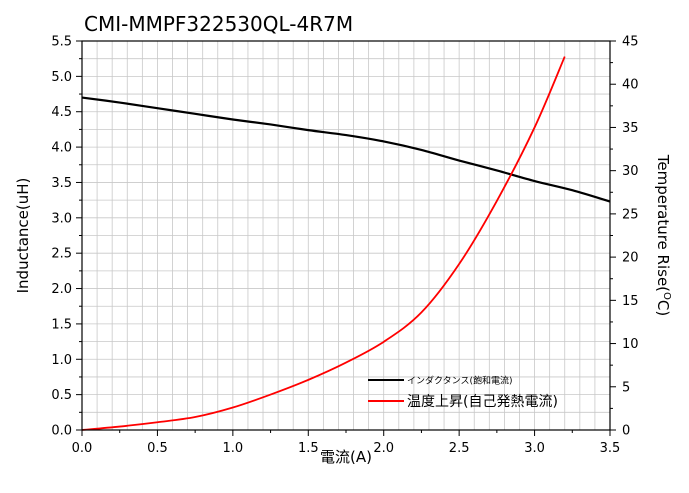 This screenshot has height=493, width=689. Describe the element at coordinates (630, 214) in the screenshot. I see `y2-tick-label: 25` at that location.